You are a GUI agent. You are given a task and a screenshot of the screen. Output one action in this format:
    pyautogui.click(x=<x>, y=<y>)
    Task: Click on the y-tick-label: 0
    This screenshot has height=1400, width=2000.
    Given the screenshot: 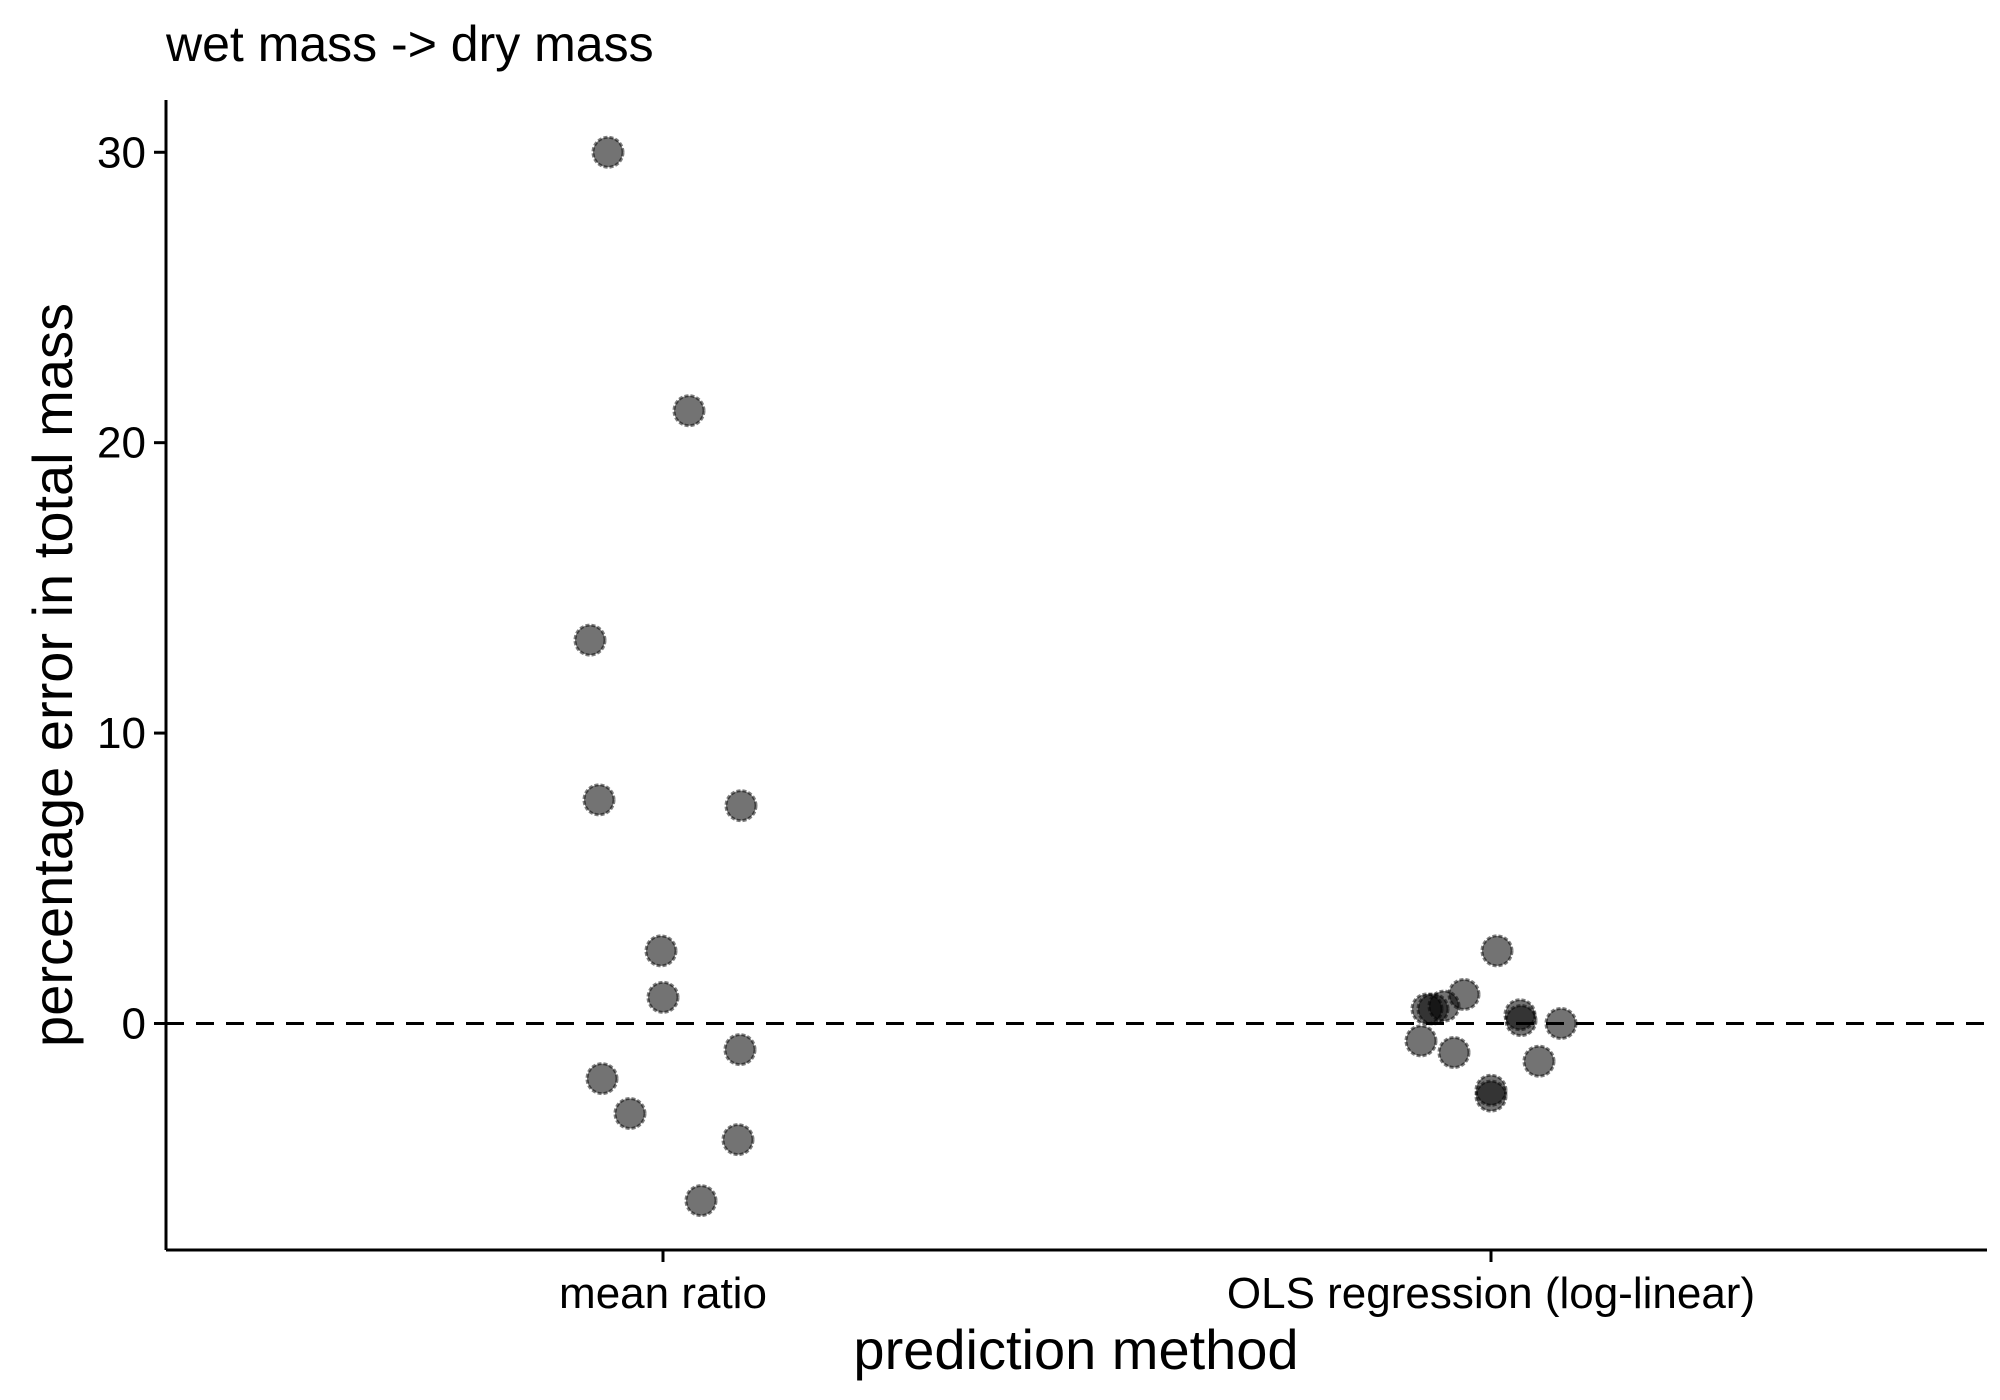 What is the action you would take?
    pyautogui.click(x=134, y=1023)
    